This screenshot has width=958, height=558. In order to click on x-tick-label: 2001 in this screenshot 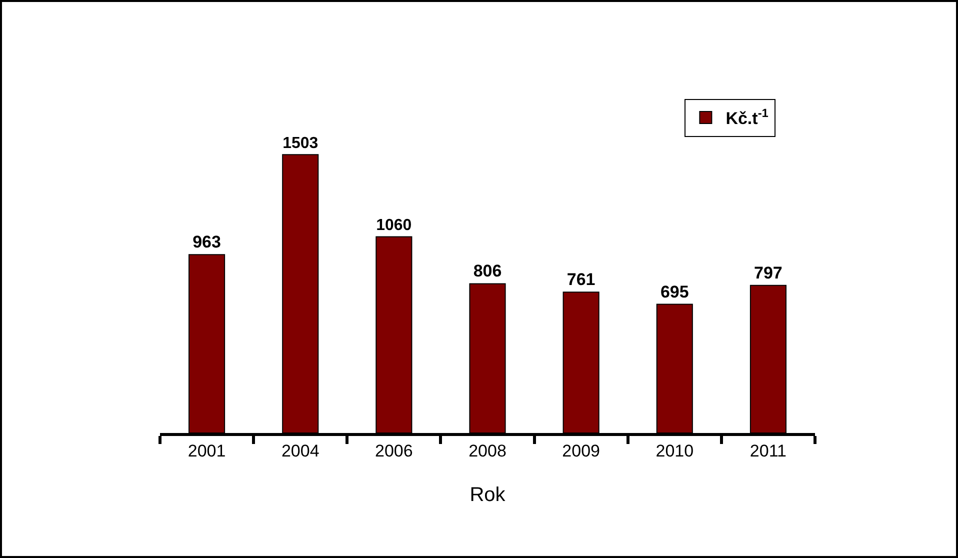, I will do `click(207, 450)`.